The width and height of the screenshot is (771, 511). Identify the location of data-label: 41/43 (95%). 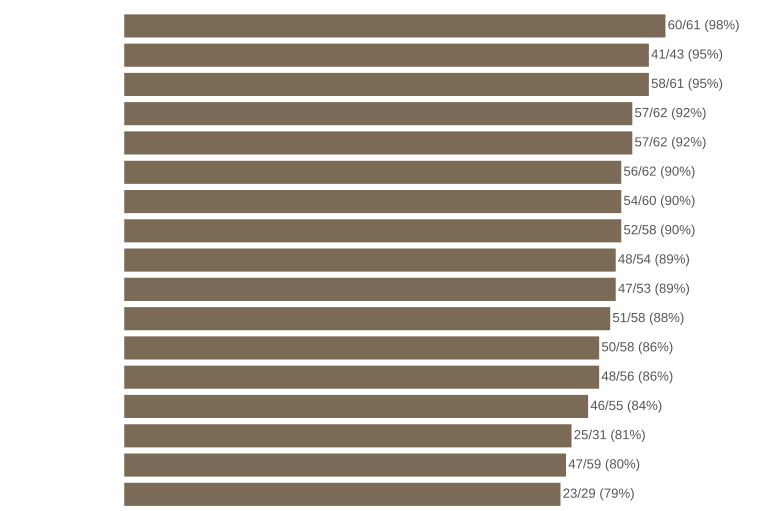
(686, 55).